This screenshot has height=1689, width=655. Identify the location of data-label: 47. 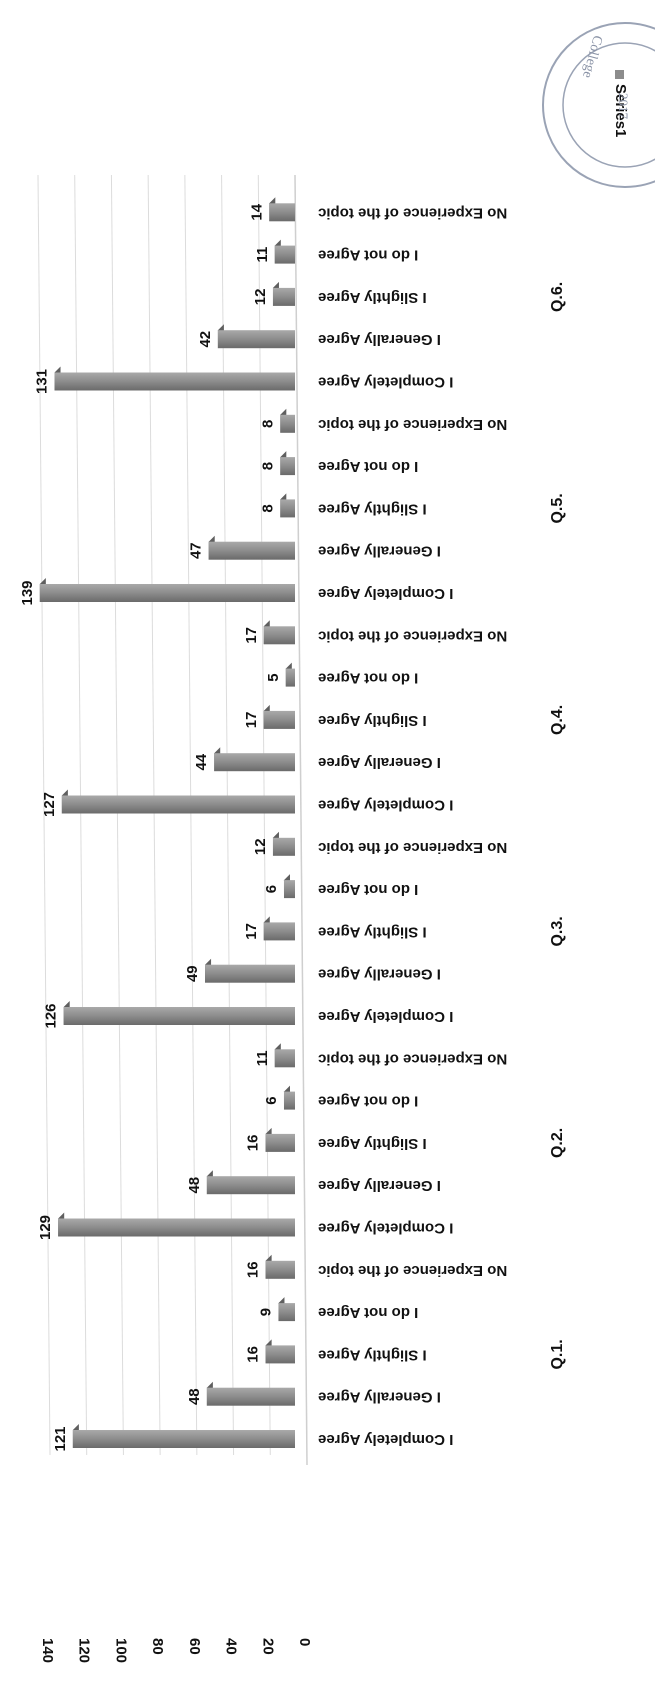
(196, 550).